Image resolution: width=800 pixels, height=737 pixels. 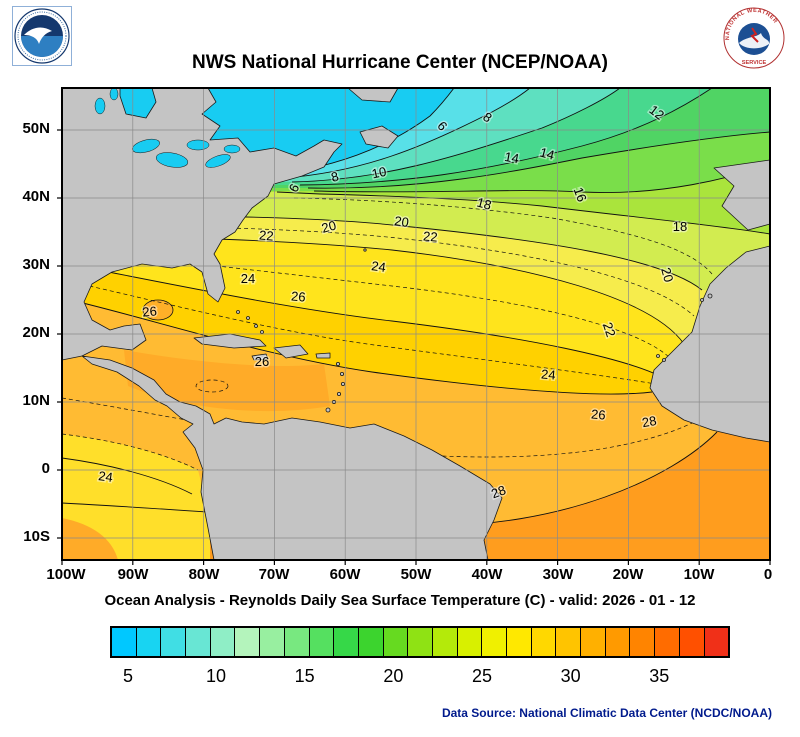 I want to click on lon-axis: 100W 90W 80W 70W 60W 50W 40W 30W 20W 10W 0, so click(x=400, y=576).